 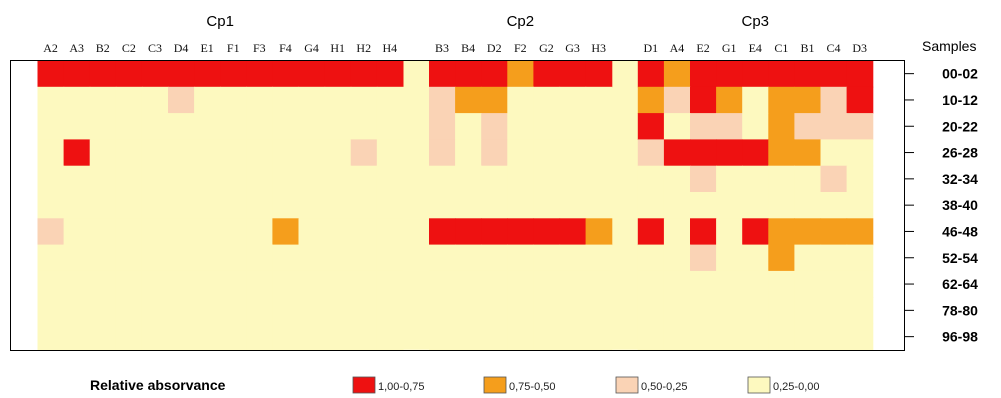 I want to click on heatmap-cell-26-28-B1, so click(x=808, y=153).